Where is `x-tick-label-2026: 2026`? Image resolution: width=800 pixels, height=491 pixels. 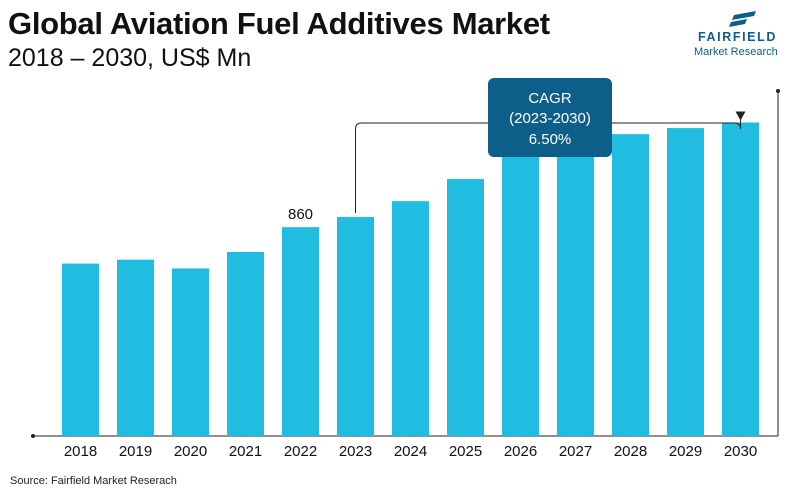 x-tick-label-2026: 2026 is located at coordinates (520, 451).